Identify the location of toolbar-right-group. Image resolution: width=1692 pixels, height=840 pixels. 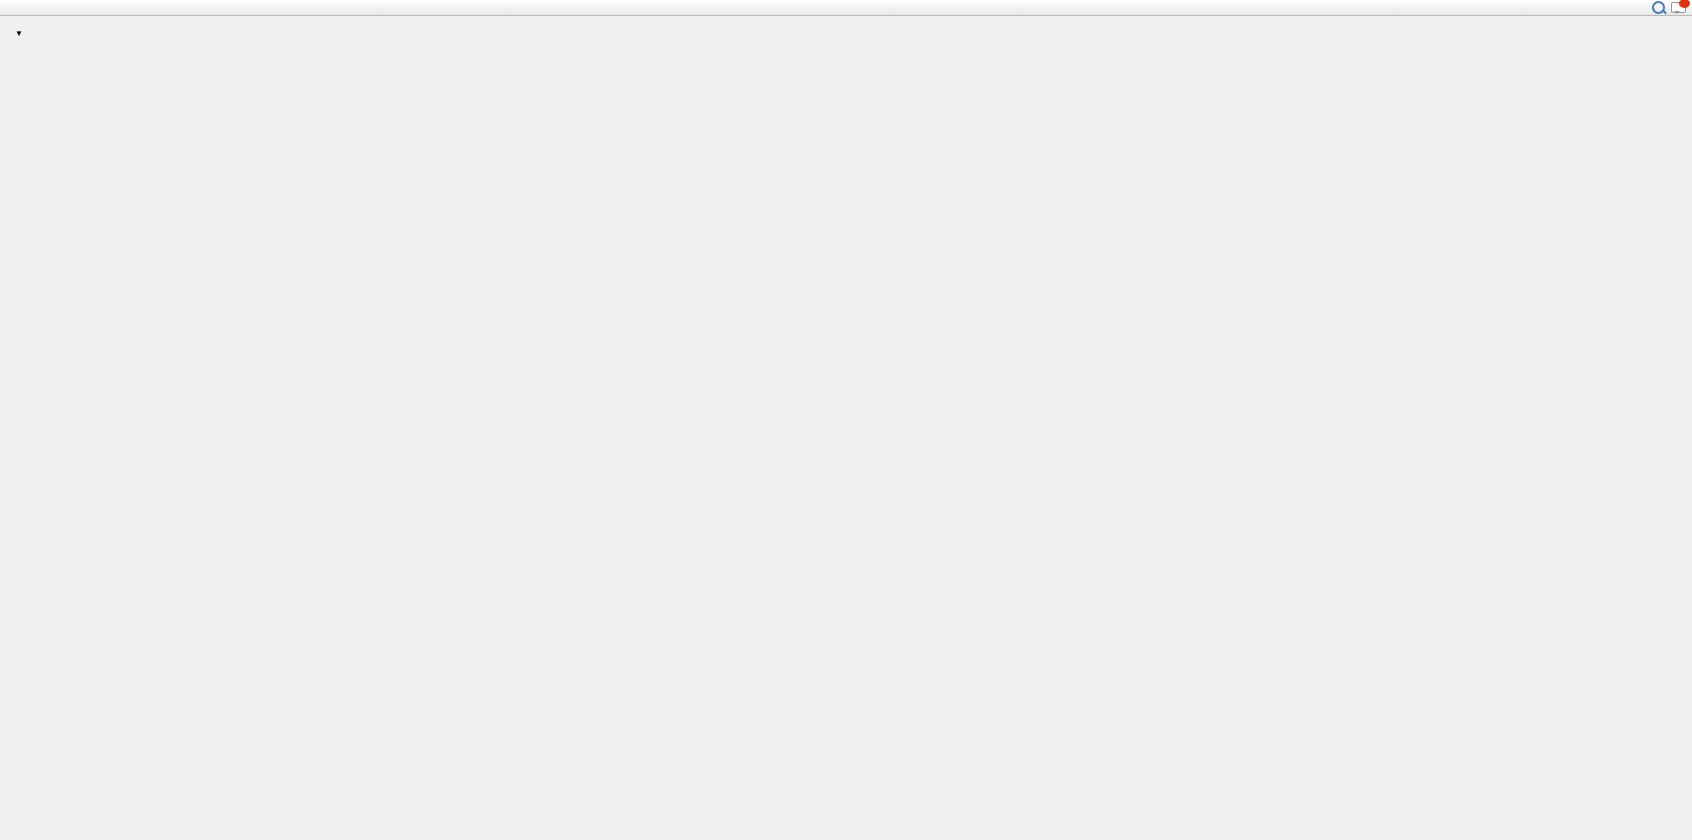
(1671, 7).